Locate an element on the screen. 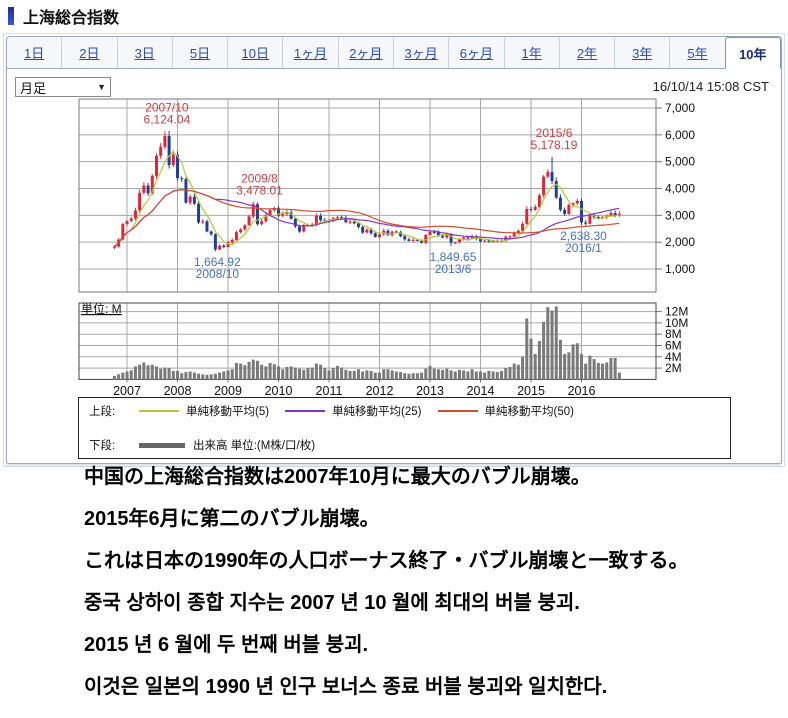 This screenshot has width=788, height=718. svg-text: 7,000 is located at coordinates (680, 108).